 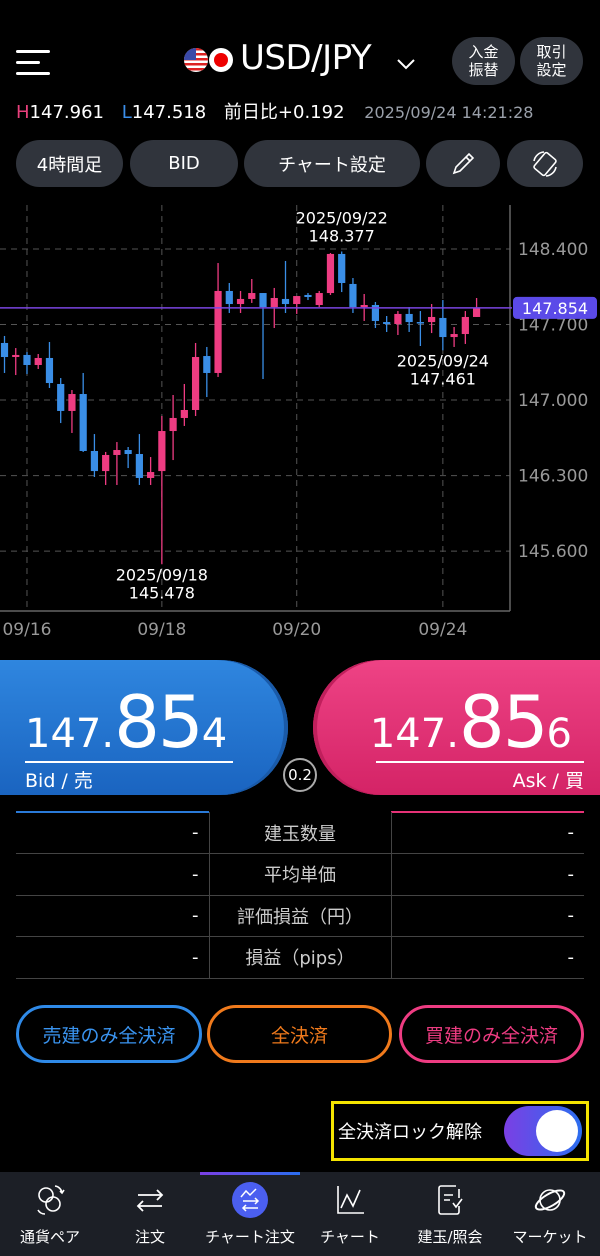 I want to click on currency-pair-title: USD/JPY, so click(x=306, y=58).